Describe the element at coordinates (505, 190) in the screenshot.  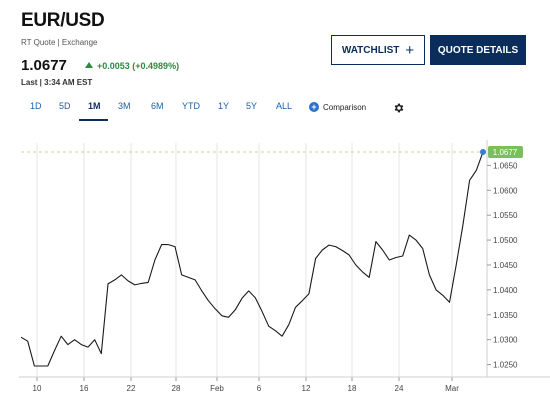
I see `y-tick-label: 1.0600` at that location.